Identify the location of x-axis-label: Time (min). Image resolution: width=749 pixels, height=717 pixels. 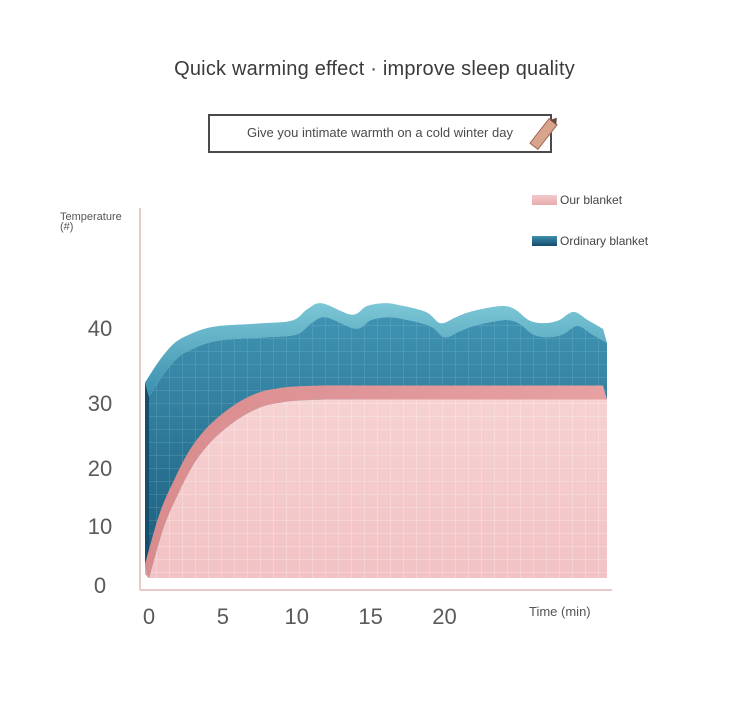
(560, 611).